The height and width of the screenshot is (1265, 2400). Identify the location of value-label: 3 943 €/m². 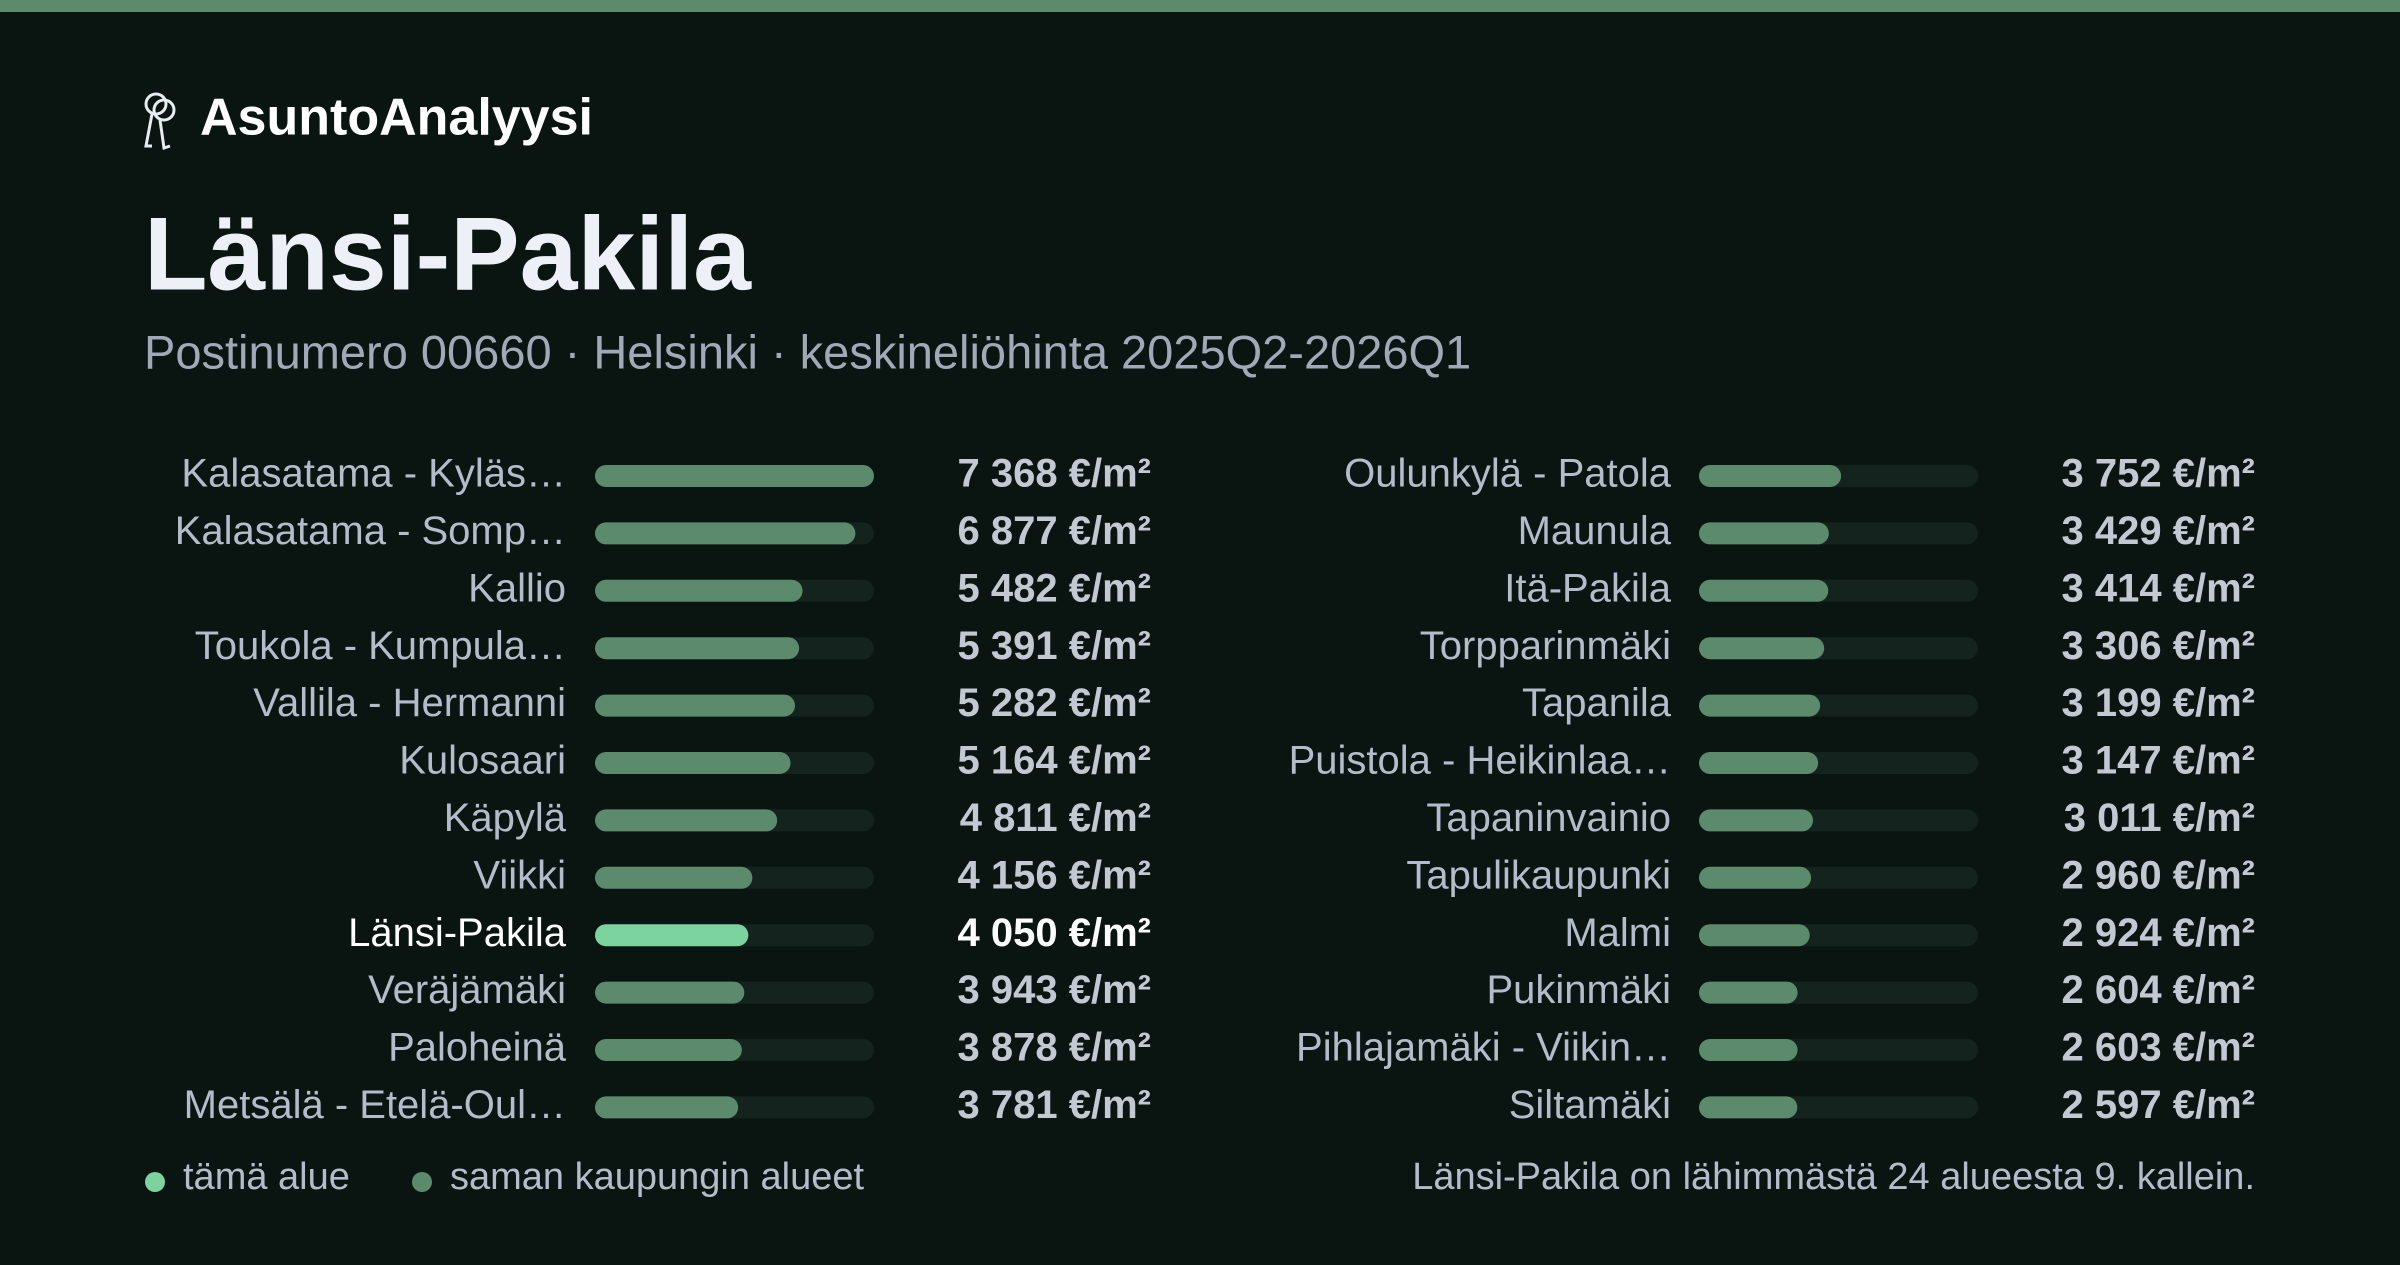
(1054, 990).